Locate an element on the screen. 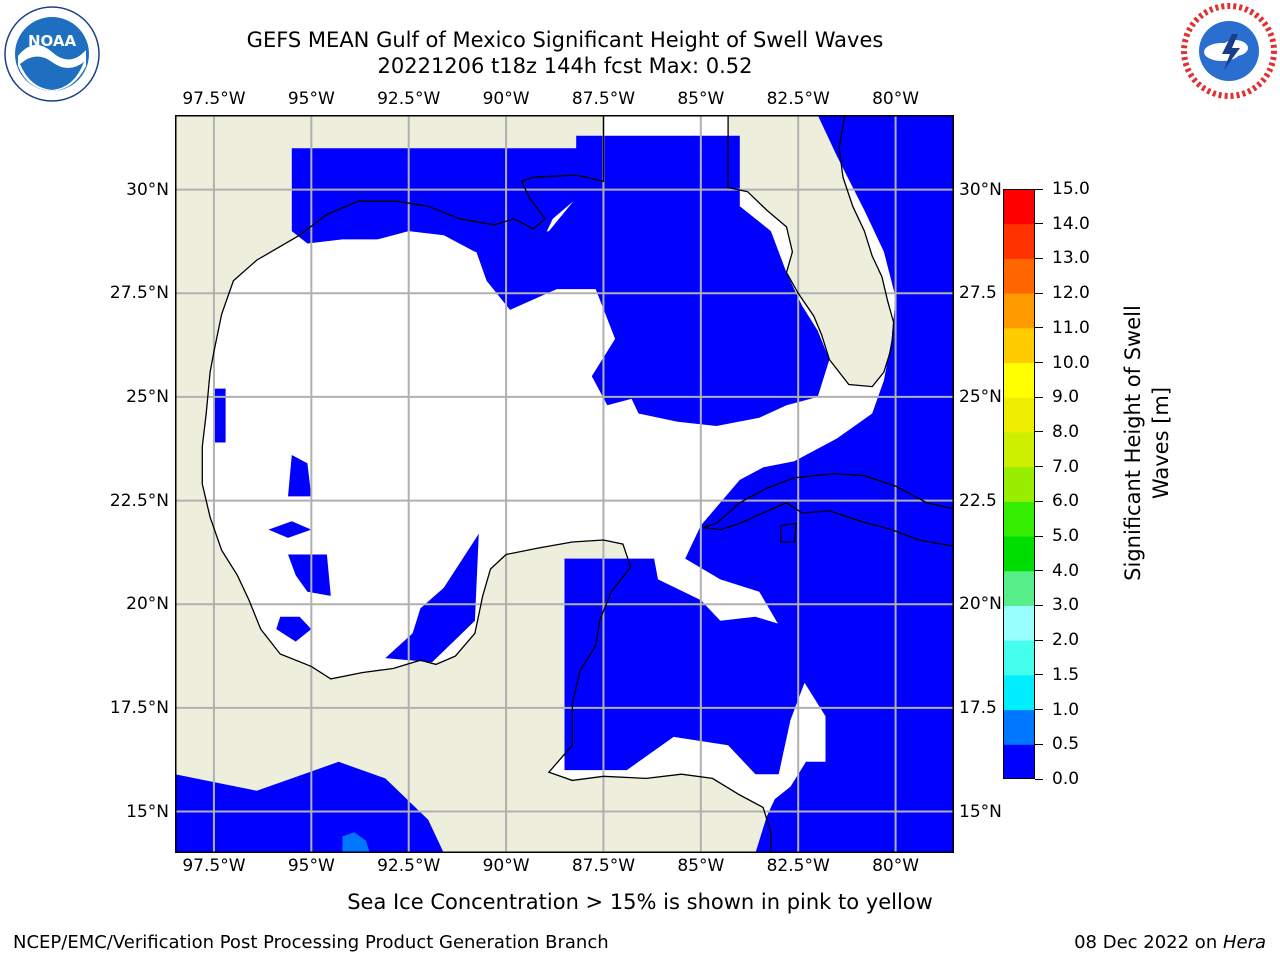  colorbar-tick-label: 8.0 is located at coordinates (1066, 431).